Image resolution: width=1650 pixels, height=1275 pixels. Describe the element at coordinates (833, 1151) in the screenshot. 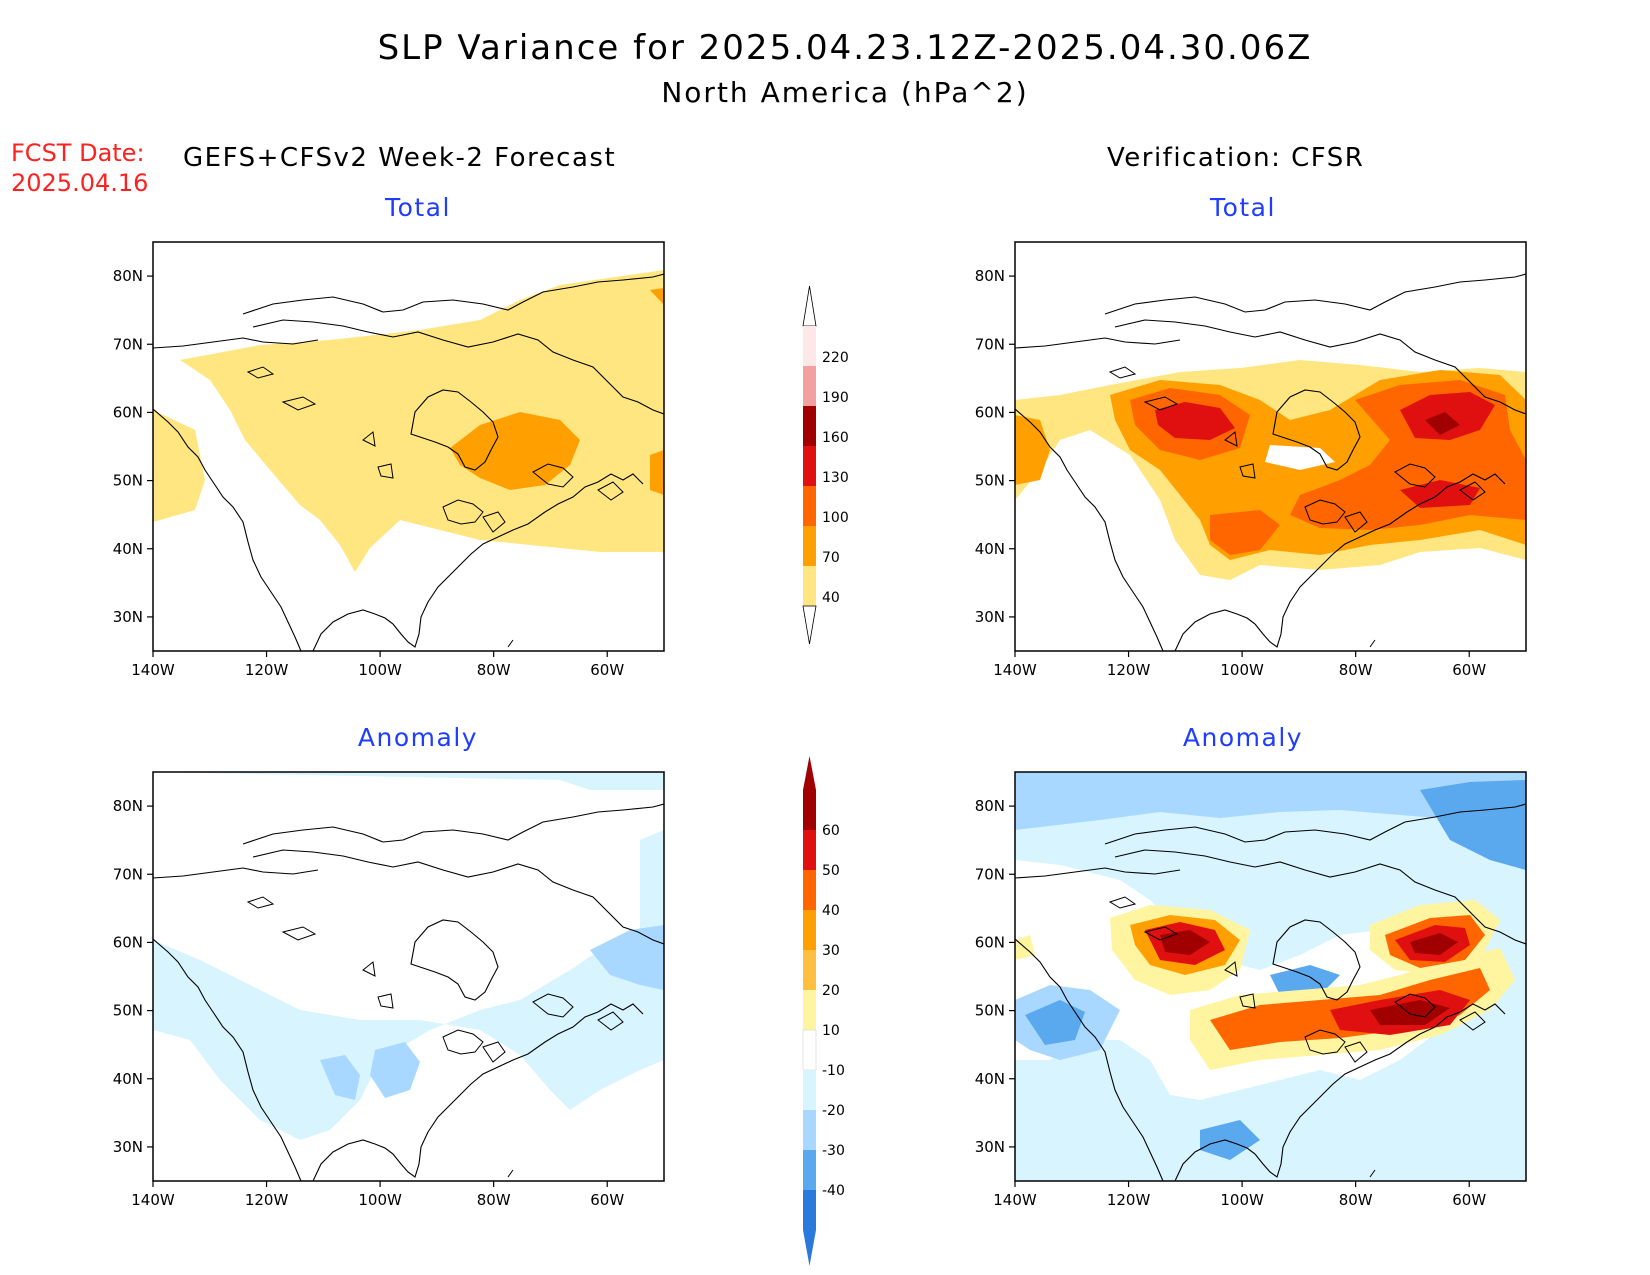

I see `colorbar-label: -30` at that location.